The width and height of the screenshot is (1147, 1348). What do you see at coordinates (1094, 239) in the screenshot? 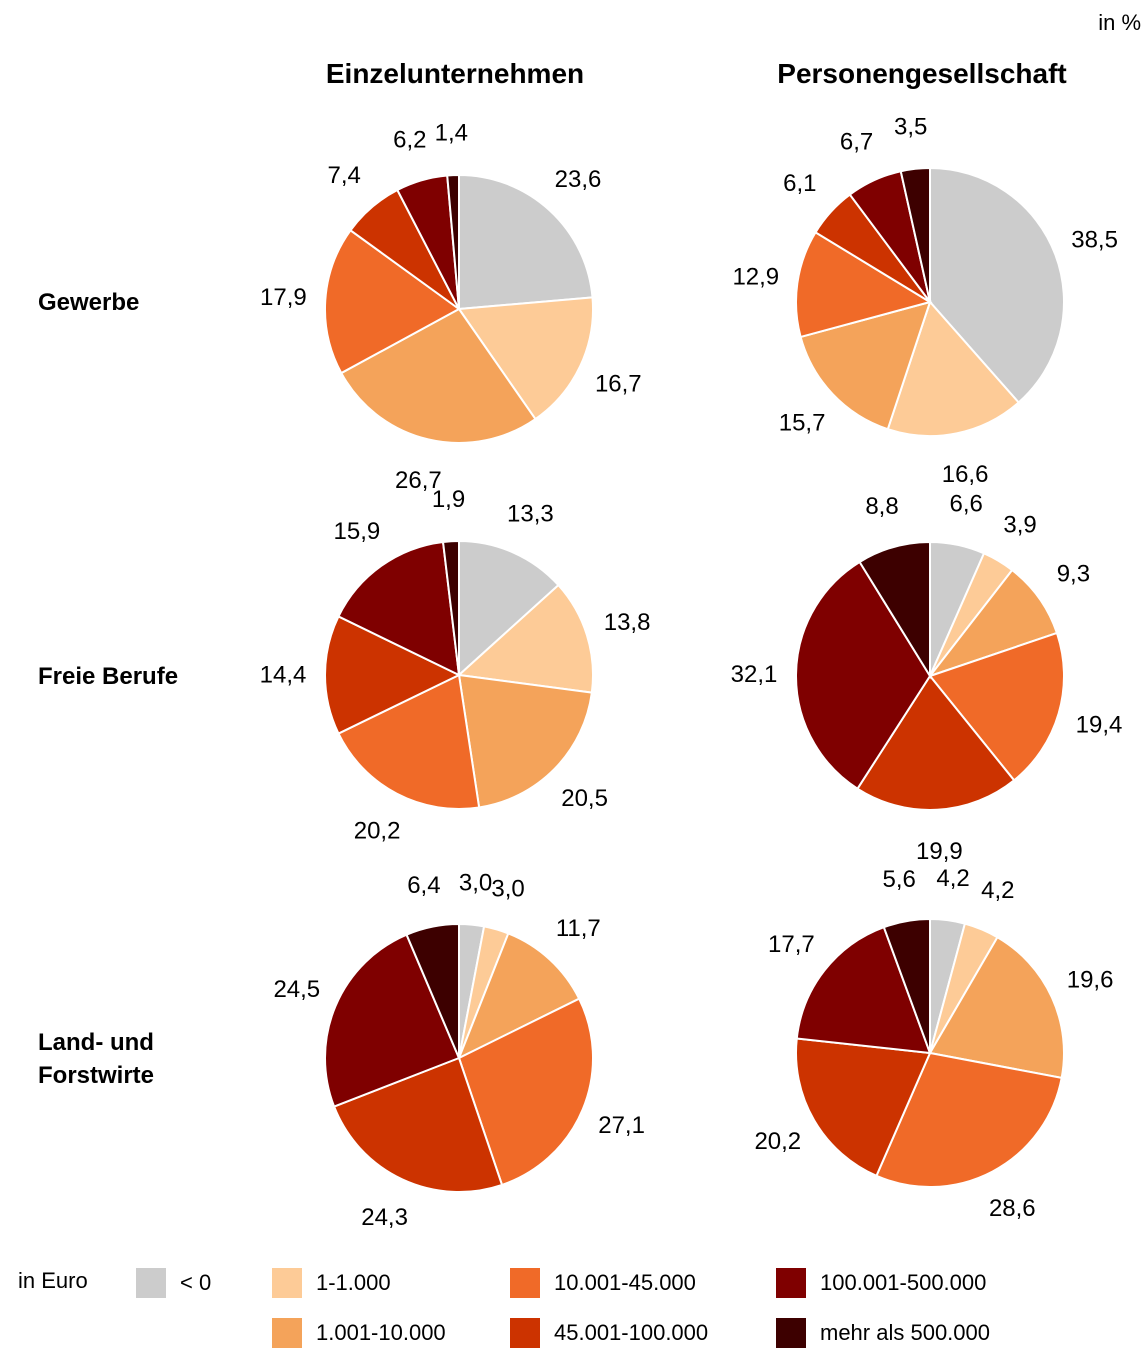
I see `data-label: 38,5` at bounding box center [1094, 239].